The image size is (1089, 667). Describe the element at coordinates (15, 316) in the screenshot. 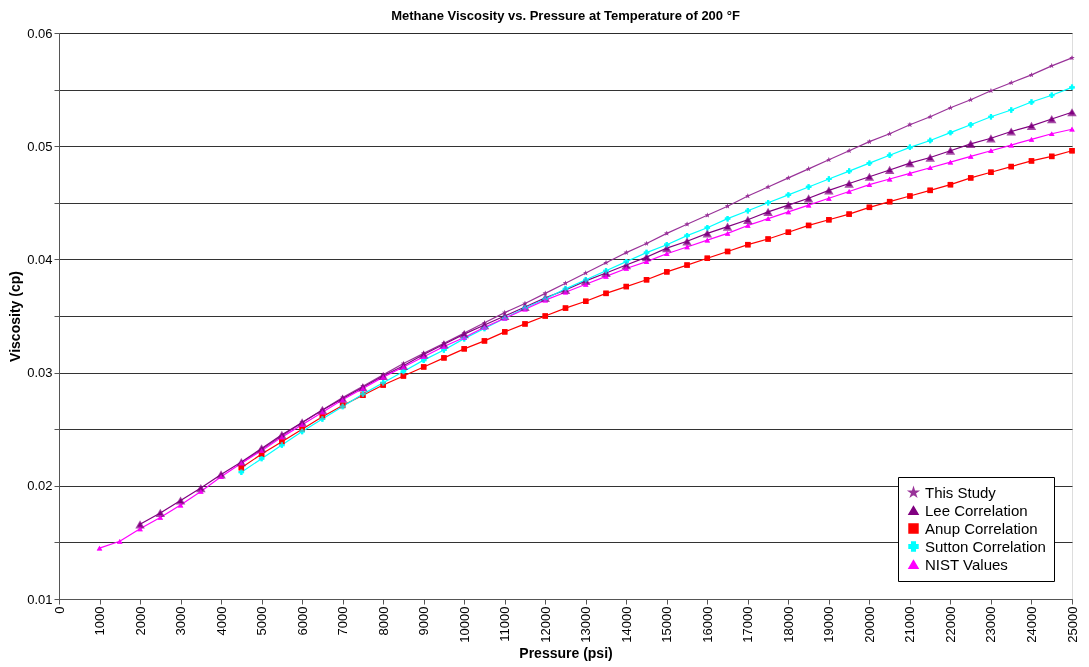

I see `y-axis-title: Viscosity (cp)` at that location.